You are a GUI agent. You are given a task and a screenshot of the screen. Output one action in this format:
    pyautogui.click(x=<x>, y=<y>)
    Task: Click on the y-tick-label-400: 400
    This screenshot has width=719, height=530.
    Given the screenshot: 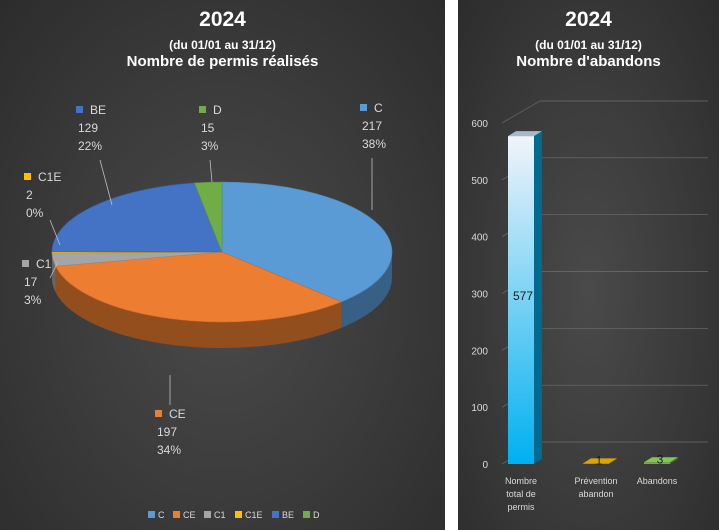 What is the action you would take?
    pyautogui.click(x=479, y=238)
    